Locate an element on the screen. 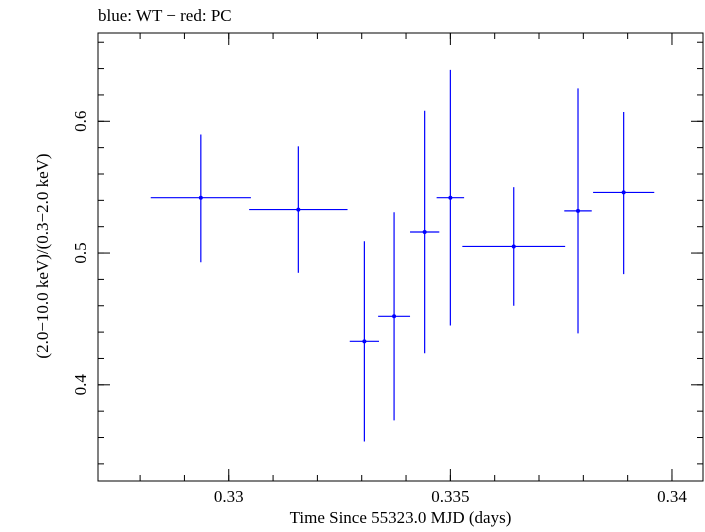 The height and width of the screenshot is (532, 705). y-tick-label: 0.5 is located at coordinates (80, 252).